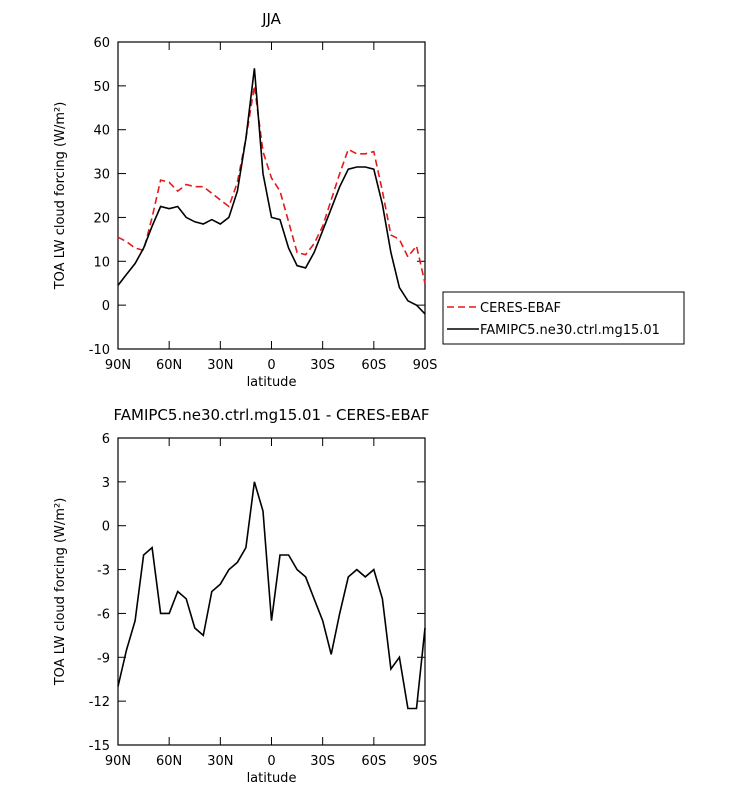 The height and width of the screenshot is (807, 733). Describe the element at coordinates (271, 19) in the screenshot. I see `chart-title: JJA` at that location.